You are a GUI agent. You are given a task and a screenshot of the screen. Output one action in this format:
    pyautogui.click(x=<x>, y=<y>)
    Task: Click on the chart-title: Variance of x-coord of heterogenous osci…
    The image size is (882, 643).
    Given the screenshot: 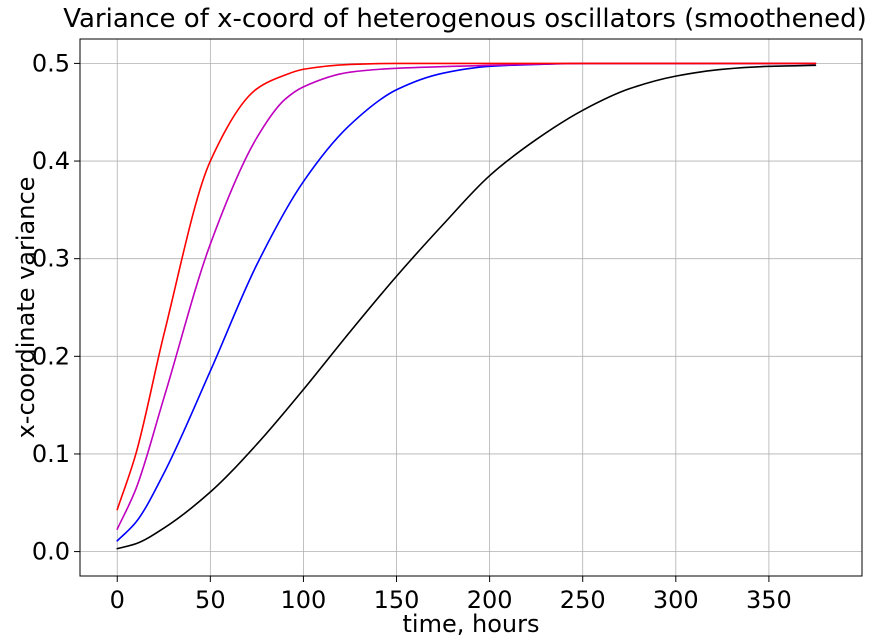 What is the action you would take?
    pyautogui.click(x=465, y=19)
    